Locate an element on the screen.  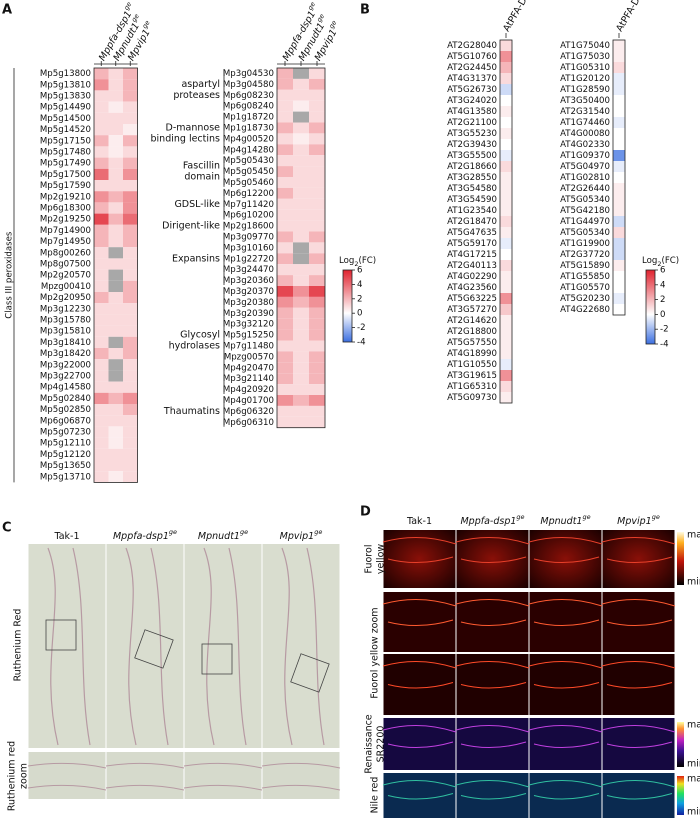
gene-label: Mp5g05460 is located at coordinates (248, 183).